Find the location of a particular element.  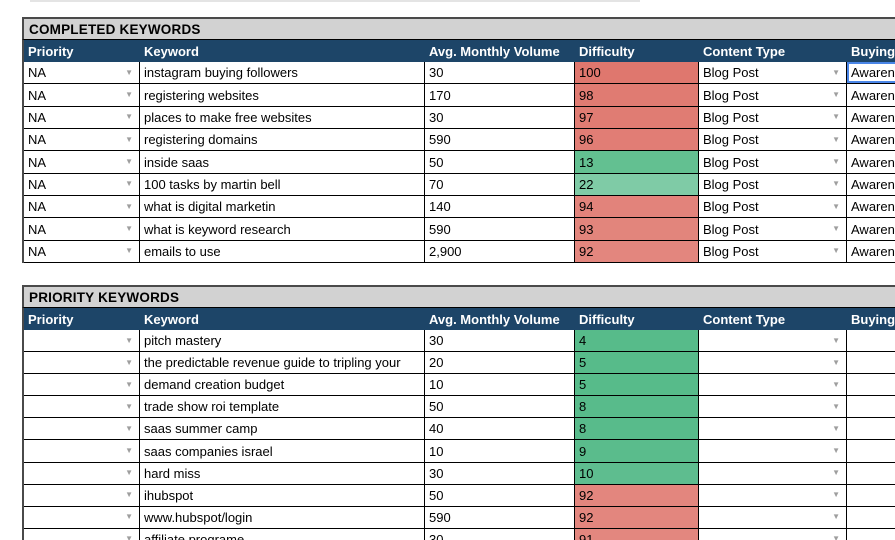

column-header-content_type: Content Type is located at coordinates (744, 51).